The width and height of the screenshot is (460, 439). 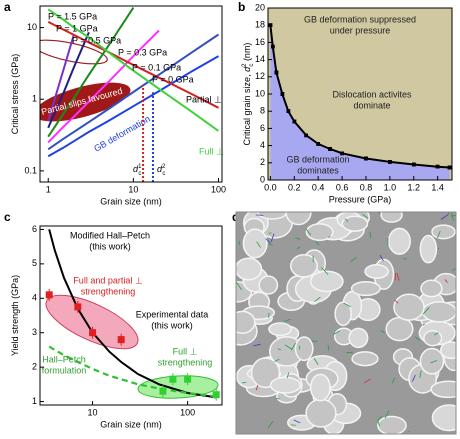 What do you see at coordinates (372, 94) in the screenshot?
I see `annotation: Dislocation activites` at bounding box center [372, 94].